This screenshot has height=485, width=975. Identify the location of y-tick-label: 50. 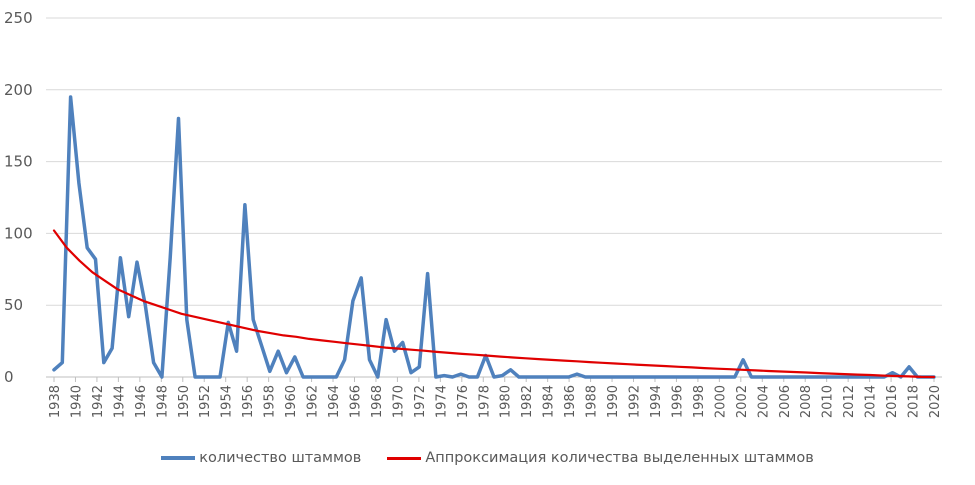
(13, 305).